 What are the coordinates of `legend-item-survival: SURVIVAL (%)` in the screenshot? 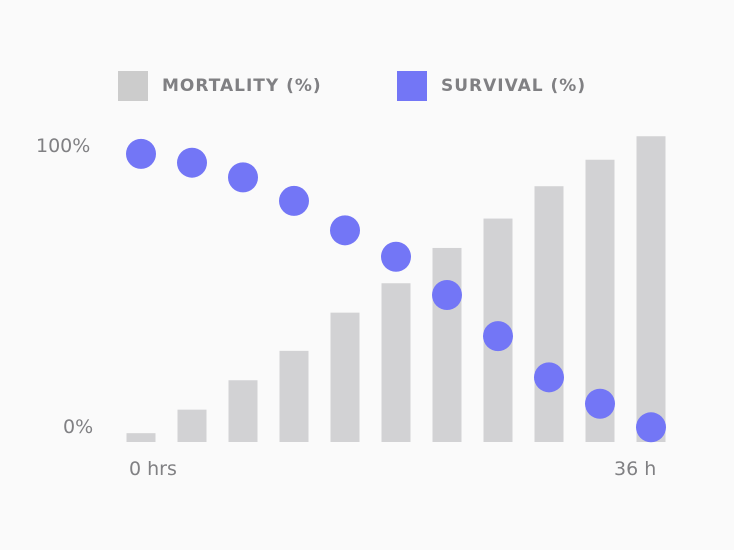 It's located at (491, 86).